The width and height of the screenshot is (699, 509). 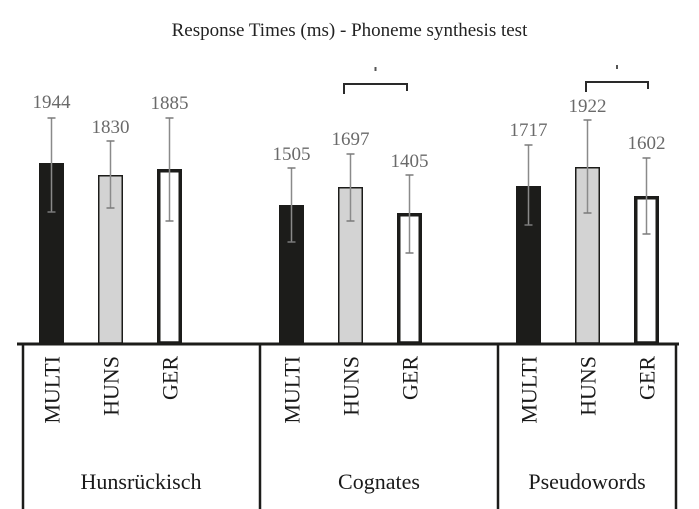 What do you see at coordinates (588, 106) in the screenshot?
I see `value-label: 1922` at bounding box center [588, 106].